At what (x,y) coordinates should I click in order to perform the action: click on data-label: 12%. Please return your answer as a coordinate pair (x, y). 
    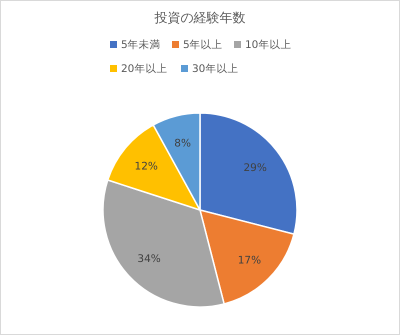
    Looking at the image, I should click on (146, 166).